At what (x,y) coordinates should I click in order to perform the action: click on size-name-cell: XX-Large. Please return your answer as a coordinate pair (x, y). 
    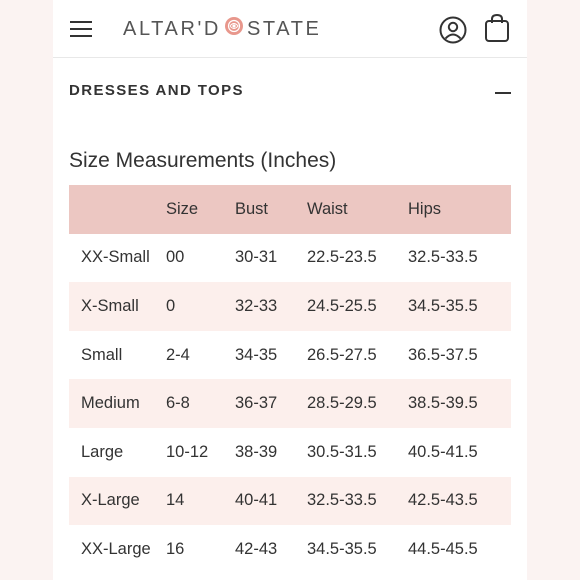
    Looking at the image, I should click on (116, 548).